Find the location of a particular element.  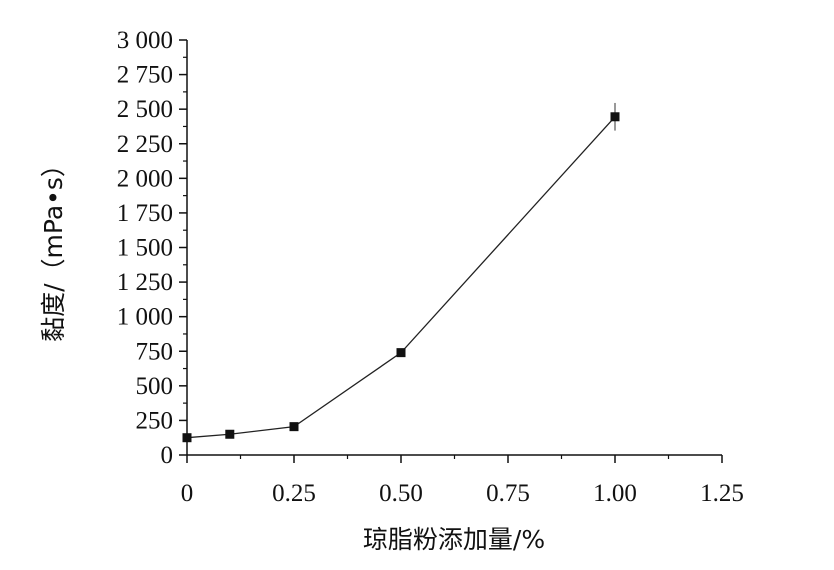

y-tick-label: 1 750 is located at coordinates (145, 213).